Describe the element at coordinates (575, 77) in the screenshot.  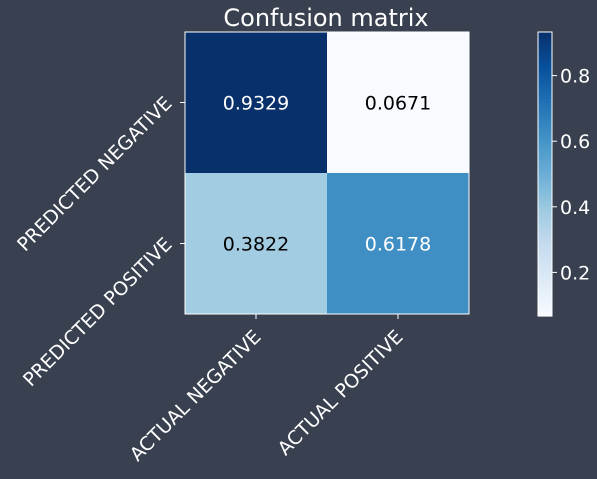
I see `colorbar-tick-label: 0.8` at that location.